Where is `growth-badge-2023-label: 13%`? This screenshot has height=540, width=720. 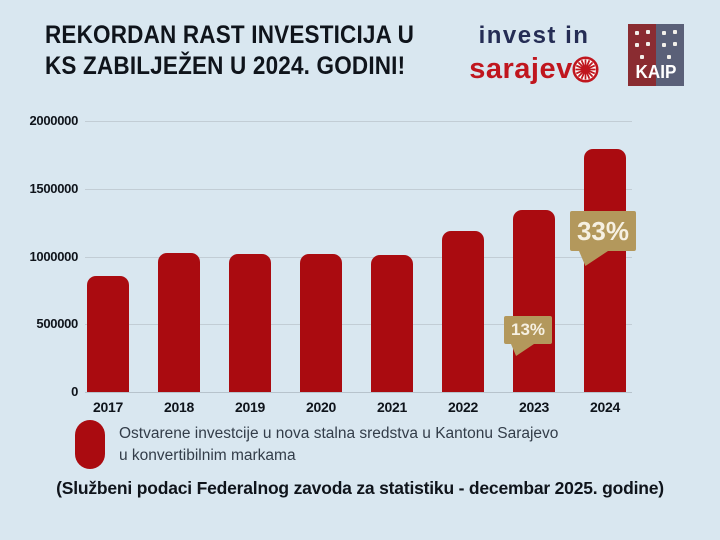
growth-badge-2023-label: 13% is located at coordinates (528, 329).